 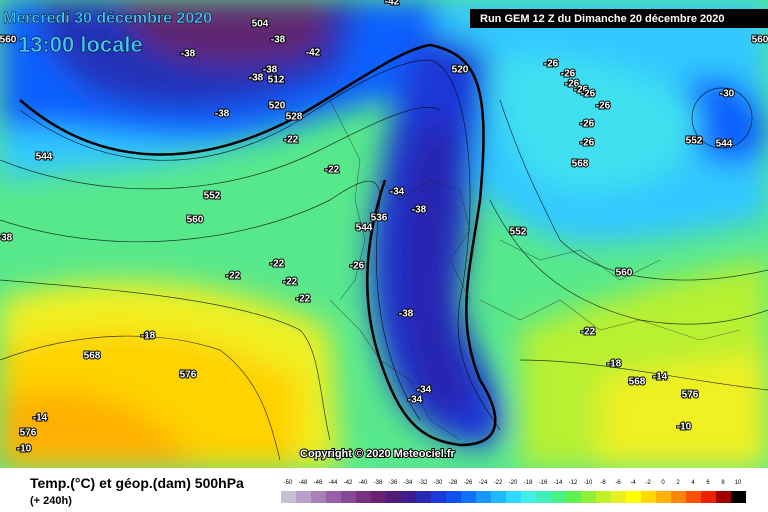 I want to click on footer-lead: (+ 240h), so click(x=51, y=501).